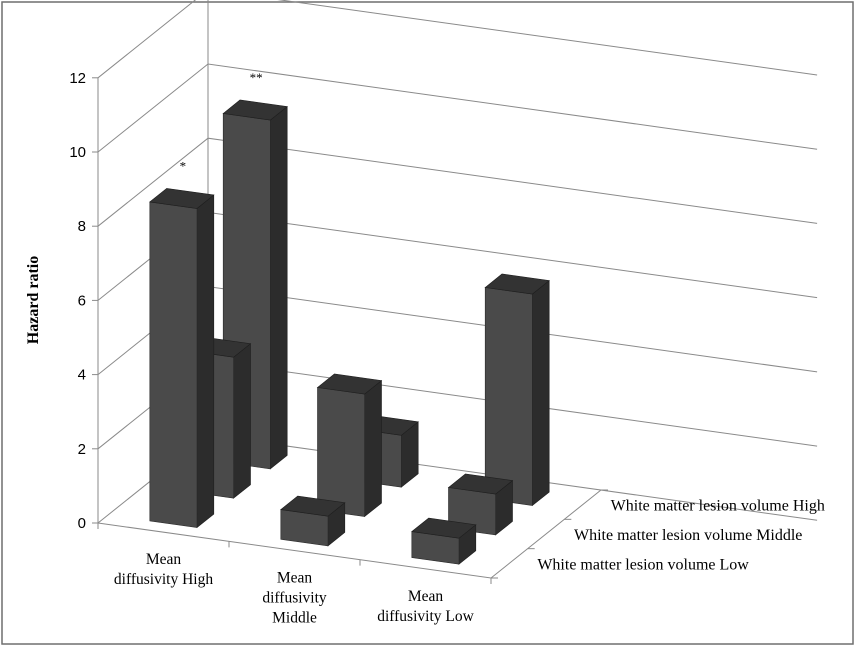 The image size is (857, 648). What do you see at coordinates (82, 375) in the screenshot?
I see `y-tick-label-2: 4` at bounding box center [82, 375].